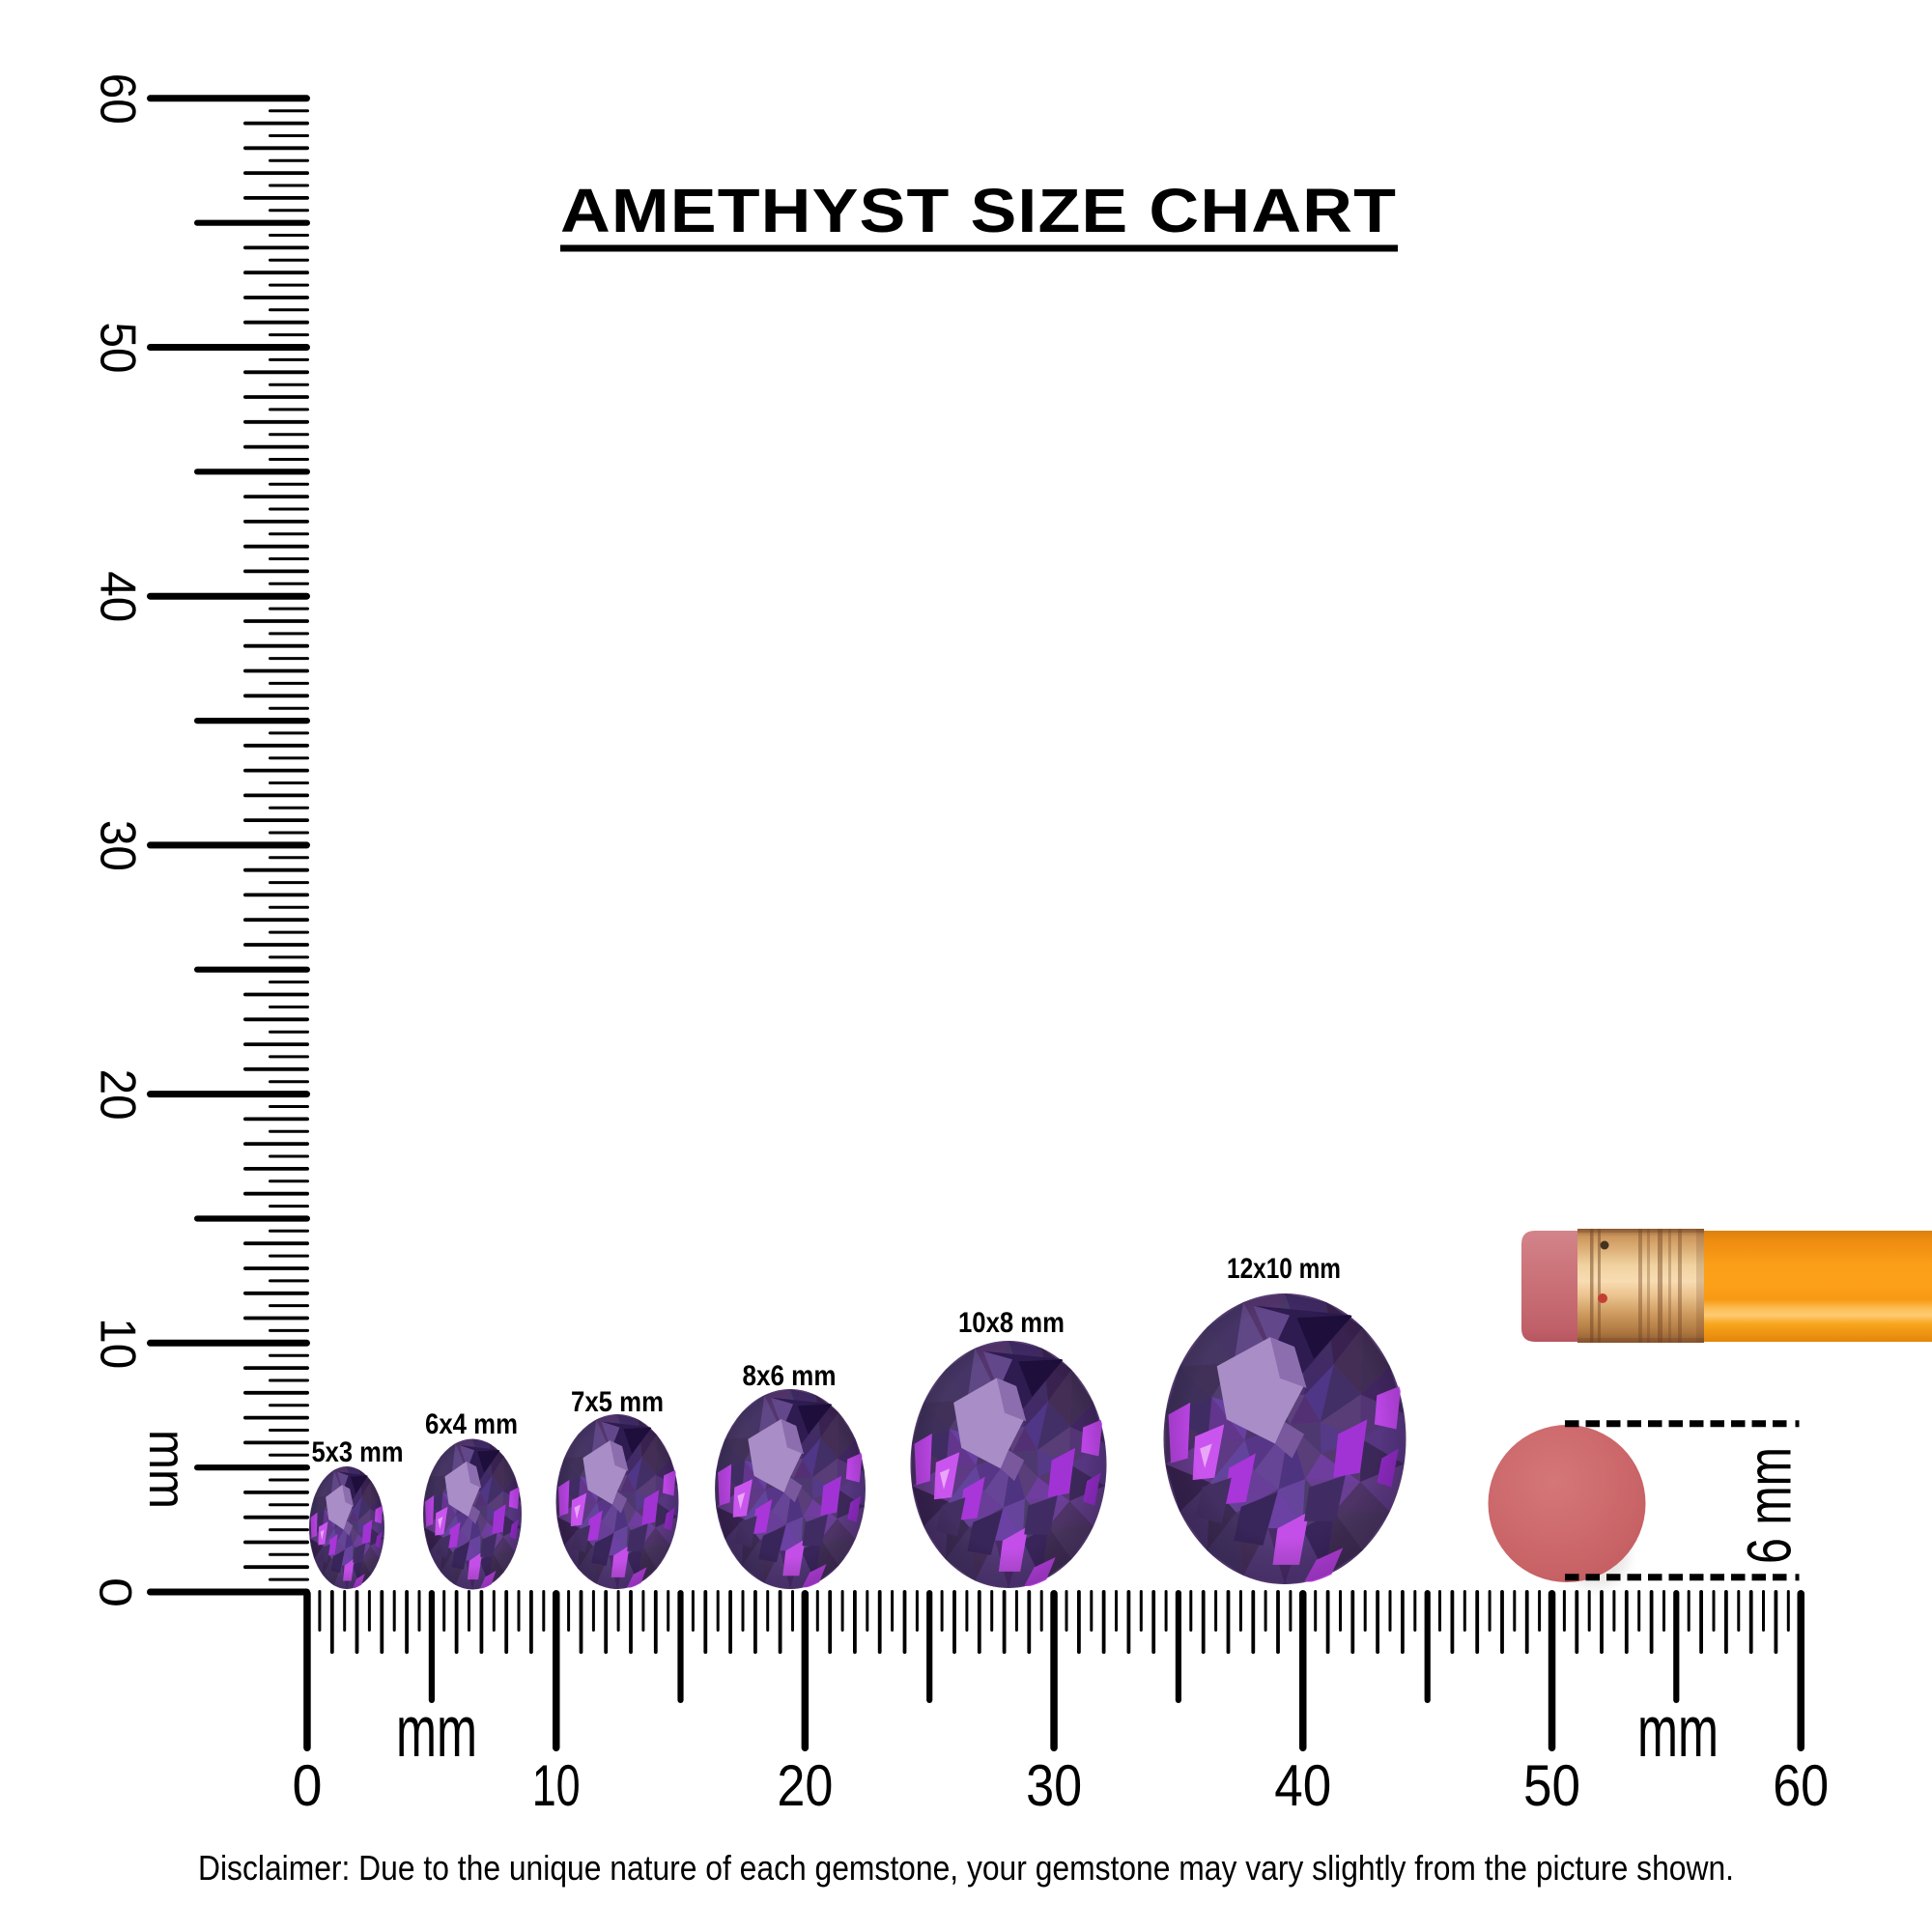 The height and width of the screenshot is (1932, 1932). What do you see at coordinates (978, 210) in the screenshot?
I see `svg-text: AMETHYST SIZE CHART` at bounding box center [978, 210].